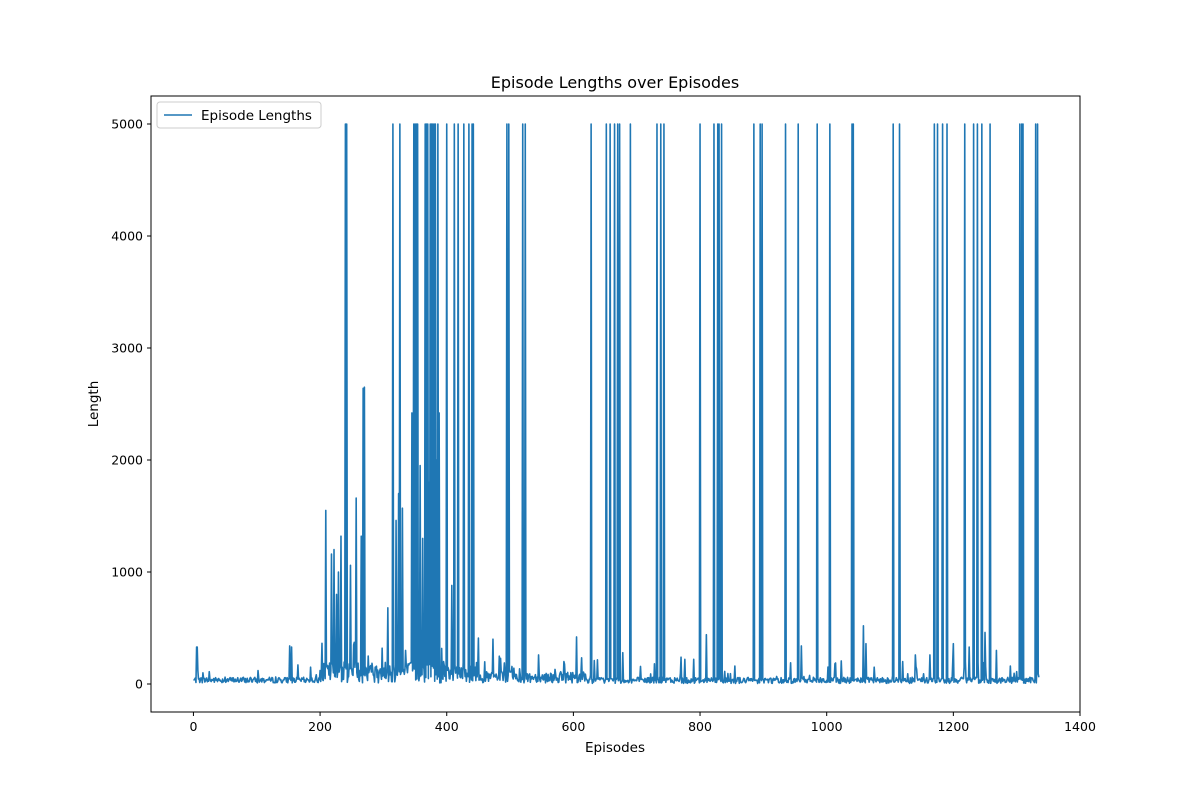 This screenshot has width=1200, height=800. Describe the element at coordinates (573, 726) in the screenshot. I see `x-tick-label: 600` at that location.